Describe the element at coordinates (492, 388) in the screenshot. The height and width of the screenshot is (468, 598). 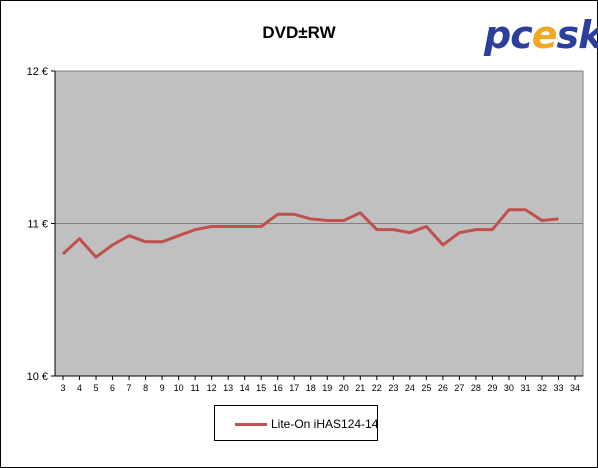
I see `x-tick-label: 29` at that location.